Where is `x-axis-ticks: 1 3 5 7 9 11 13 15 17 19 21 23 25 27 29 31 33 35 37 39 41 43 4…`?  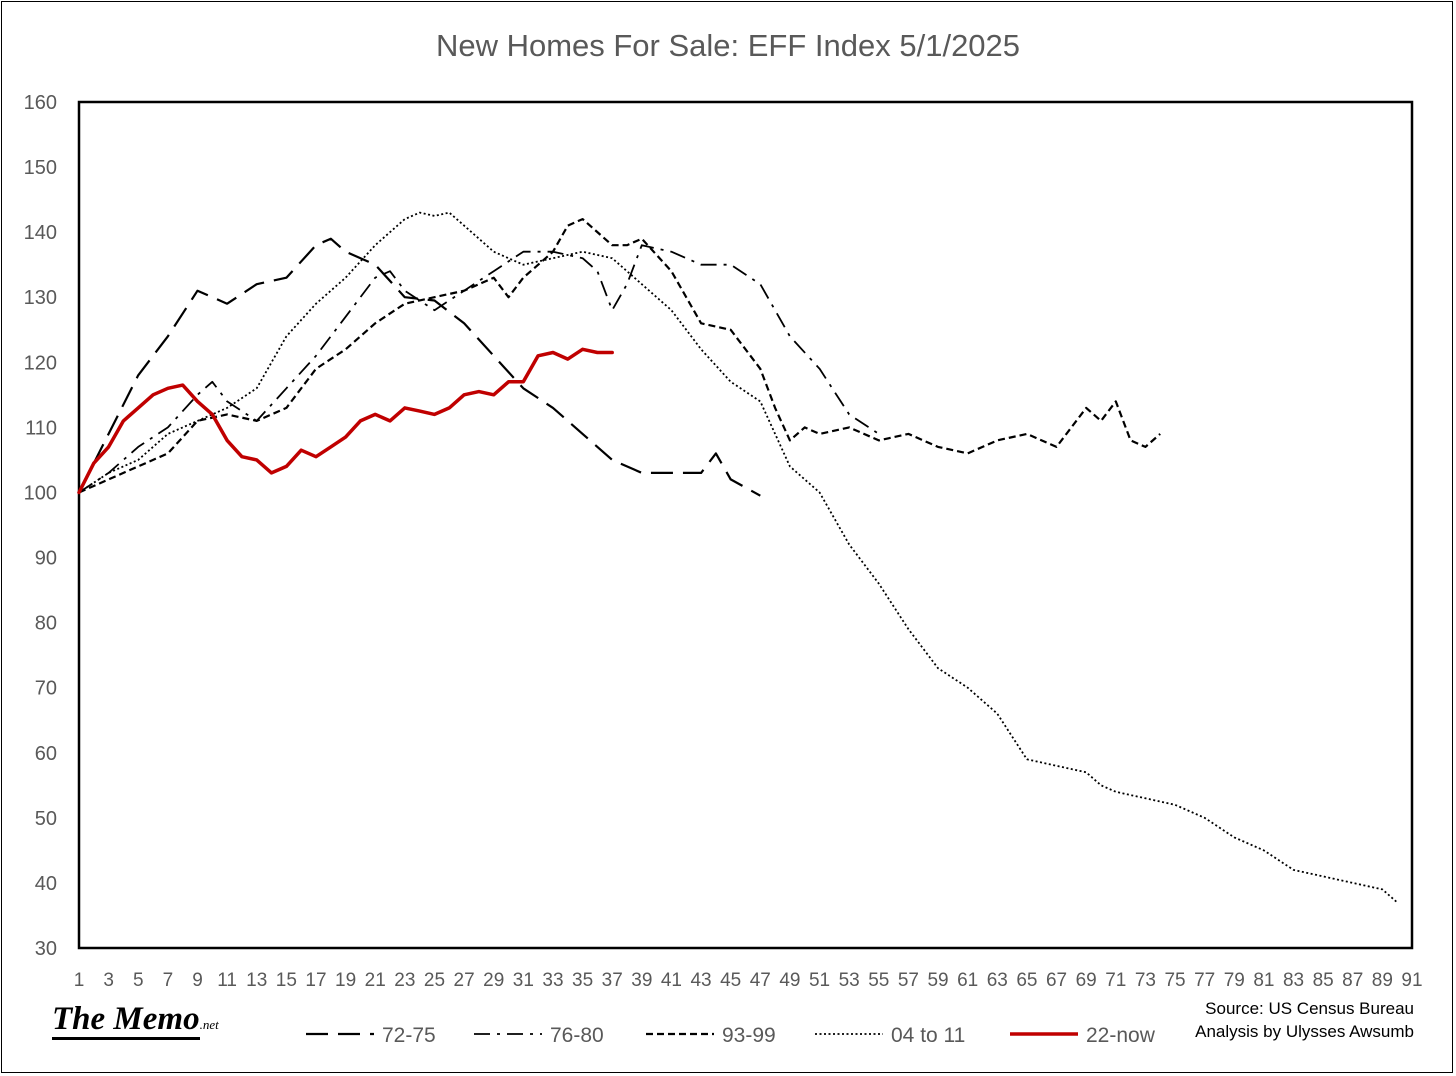
x-axis-ticks: 1 3 5 7 9 11 13 15 17 19 21 23 25 27 29 31 33 35 37 39 41 43 4… is located at coordinates (748, 980).